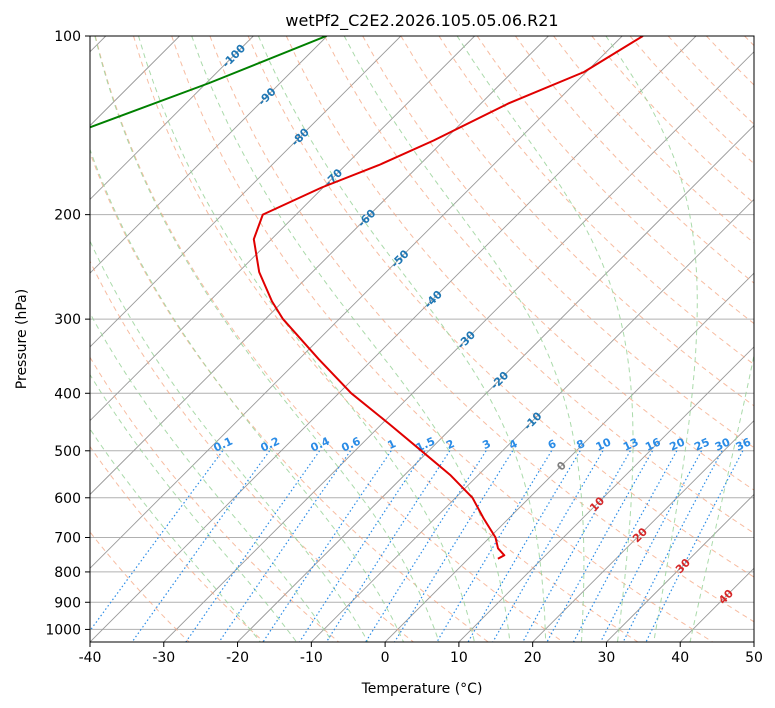 Image resolution: width=775 pixels, height=708 pixels. What do you see at coordinates (754, 658) in the screenshot?
I see `x-tick-label: 50` at bounding box center [754, 658].